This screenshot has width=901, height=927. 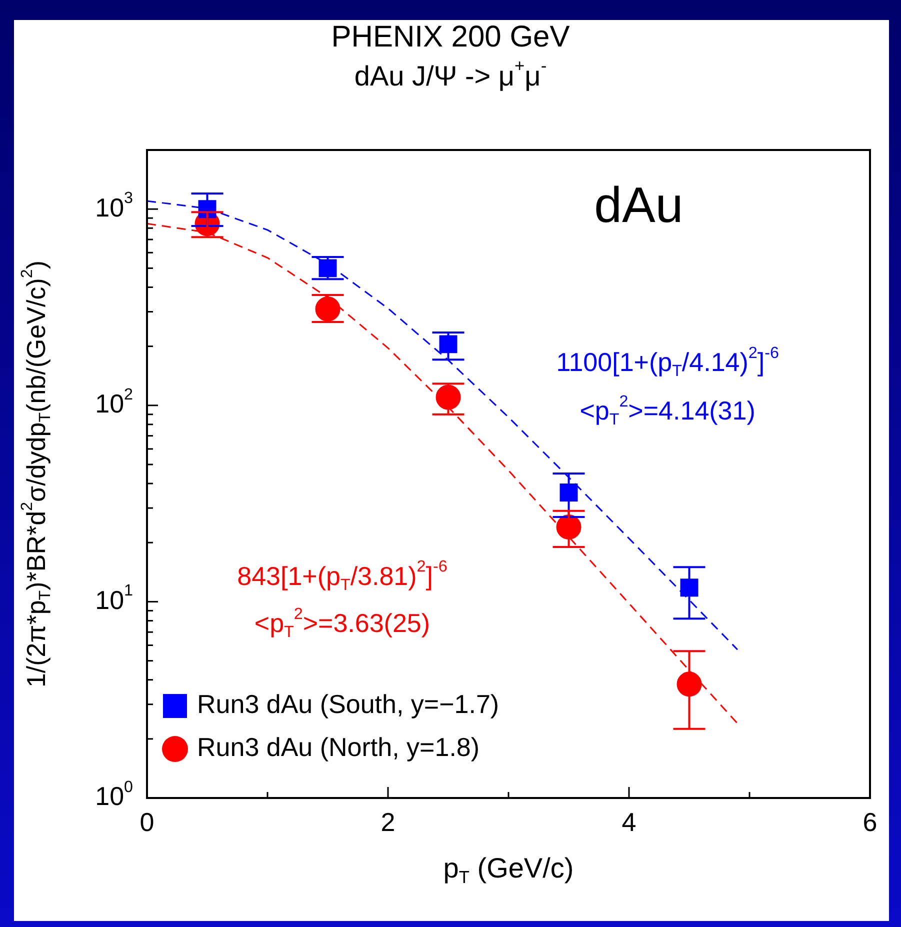 I want to click on text: 1/(2π*pT)*BR*d2σ/dydpT(nb/(GeV/c)2), so click(x=36, y=474).